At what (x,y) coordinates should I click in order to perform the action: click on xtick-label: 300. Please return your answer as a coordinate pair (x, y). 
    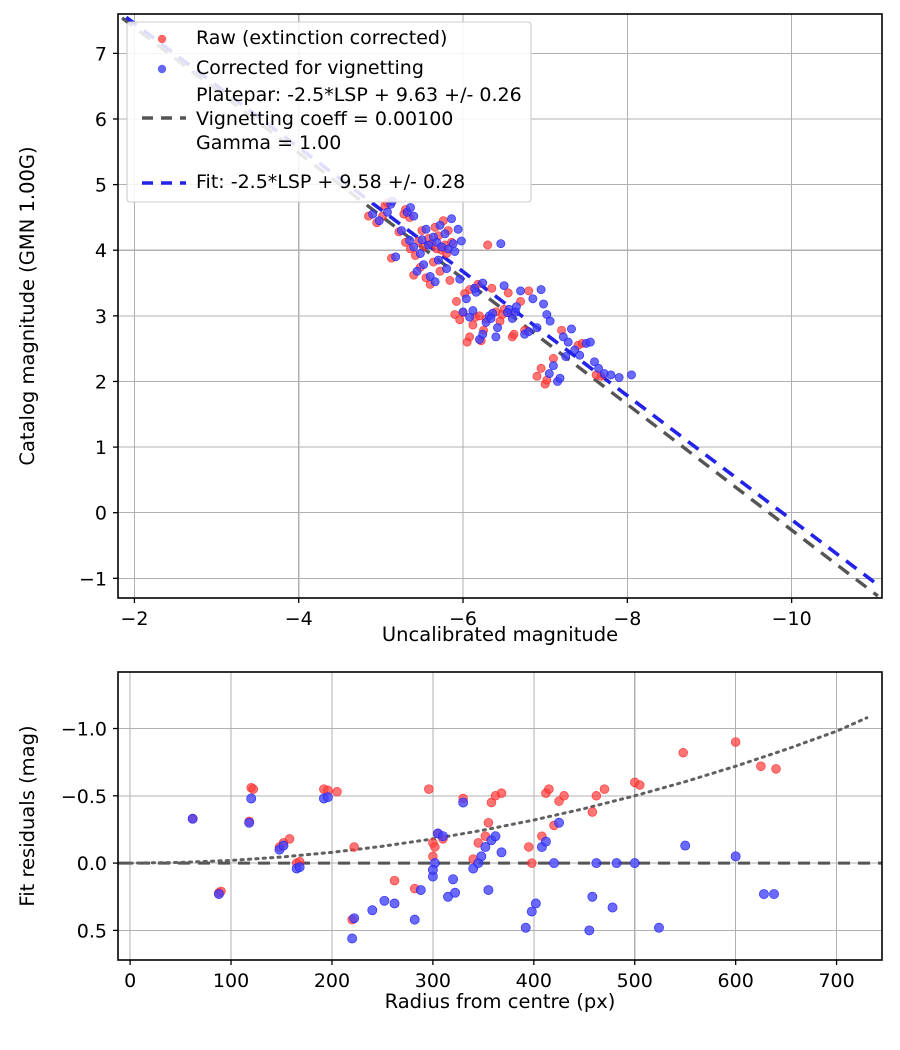
    Looking at the image, I should click on (433, 981).